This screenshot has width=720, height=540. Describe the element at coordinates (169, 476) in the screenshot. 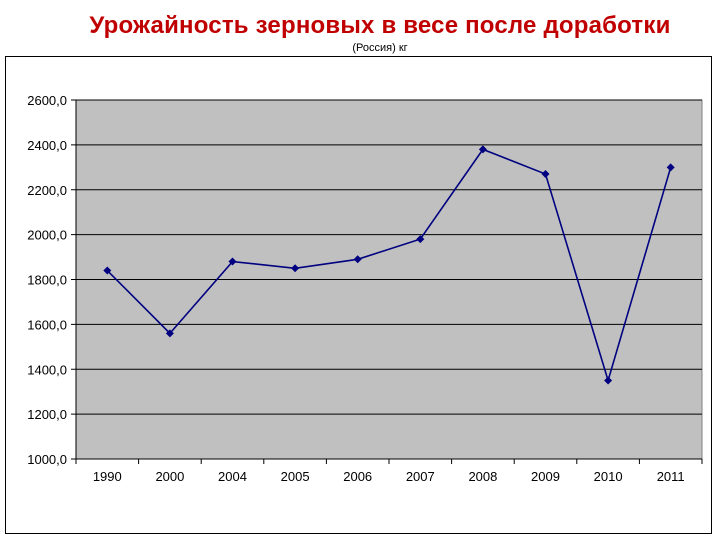

I see `x-tick-label: 2000` at that location.